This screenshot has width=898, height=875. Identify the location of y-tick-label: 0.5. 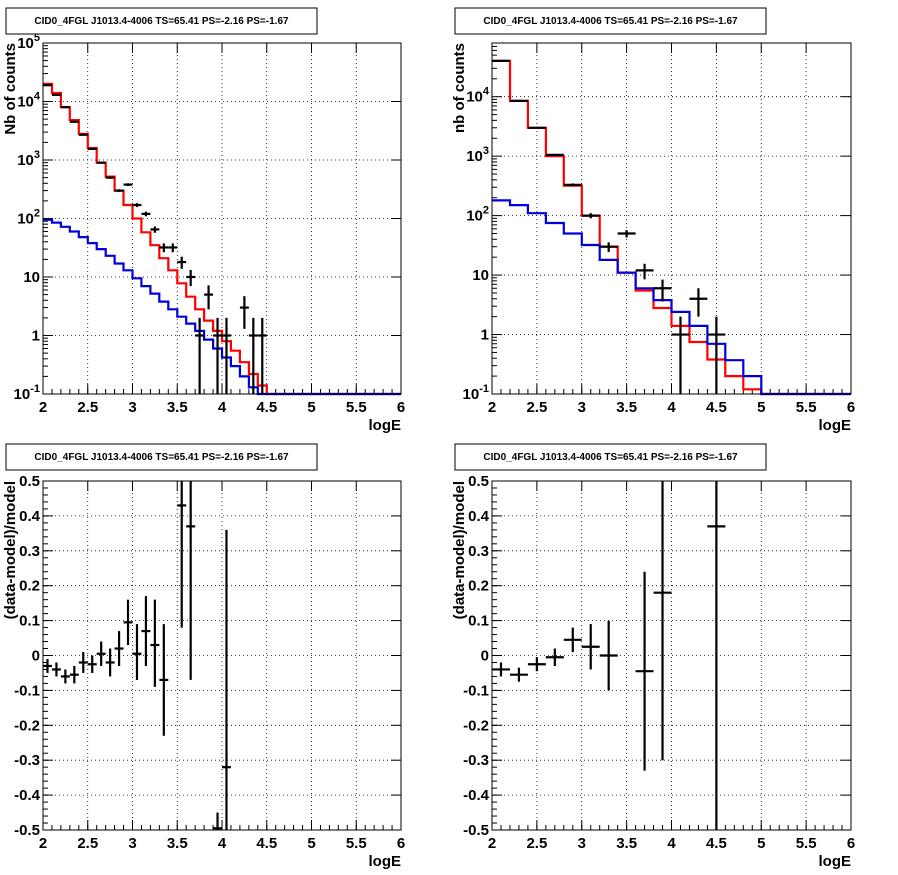
(478, 481).